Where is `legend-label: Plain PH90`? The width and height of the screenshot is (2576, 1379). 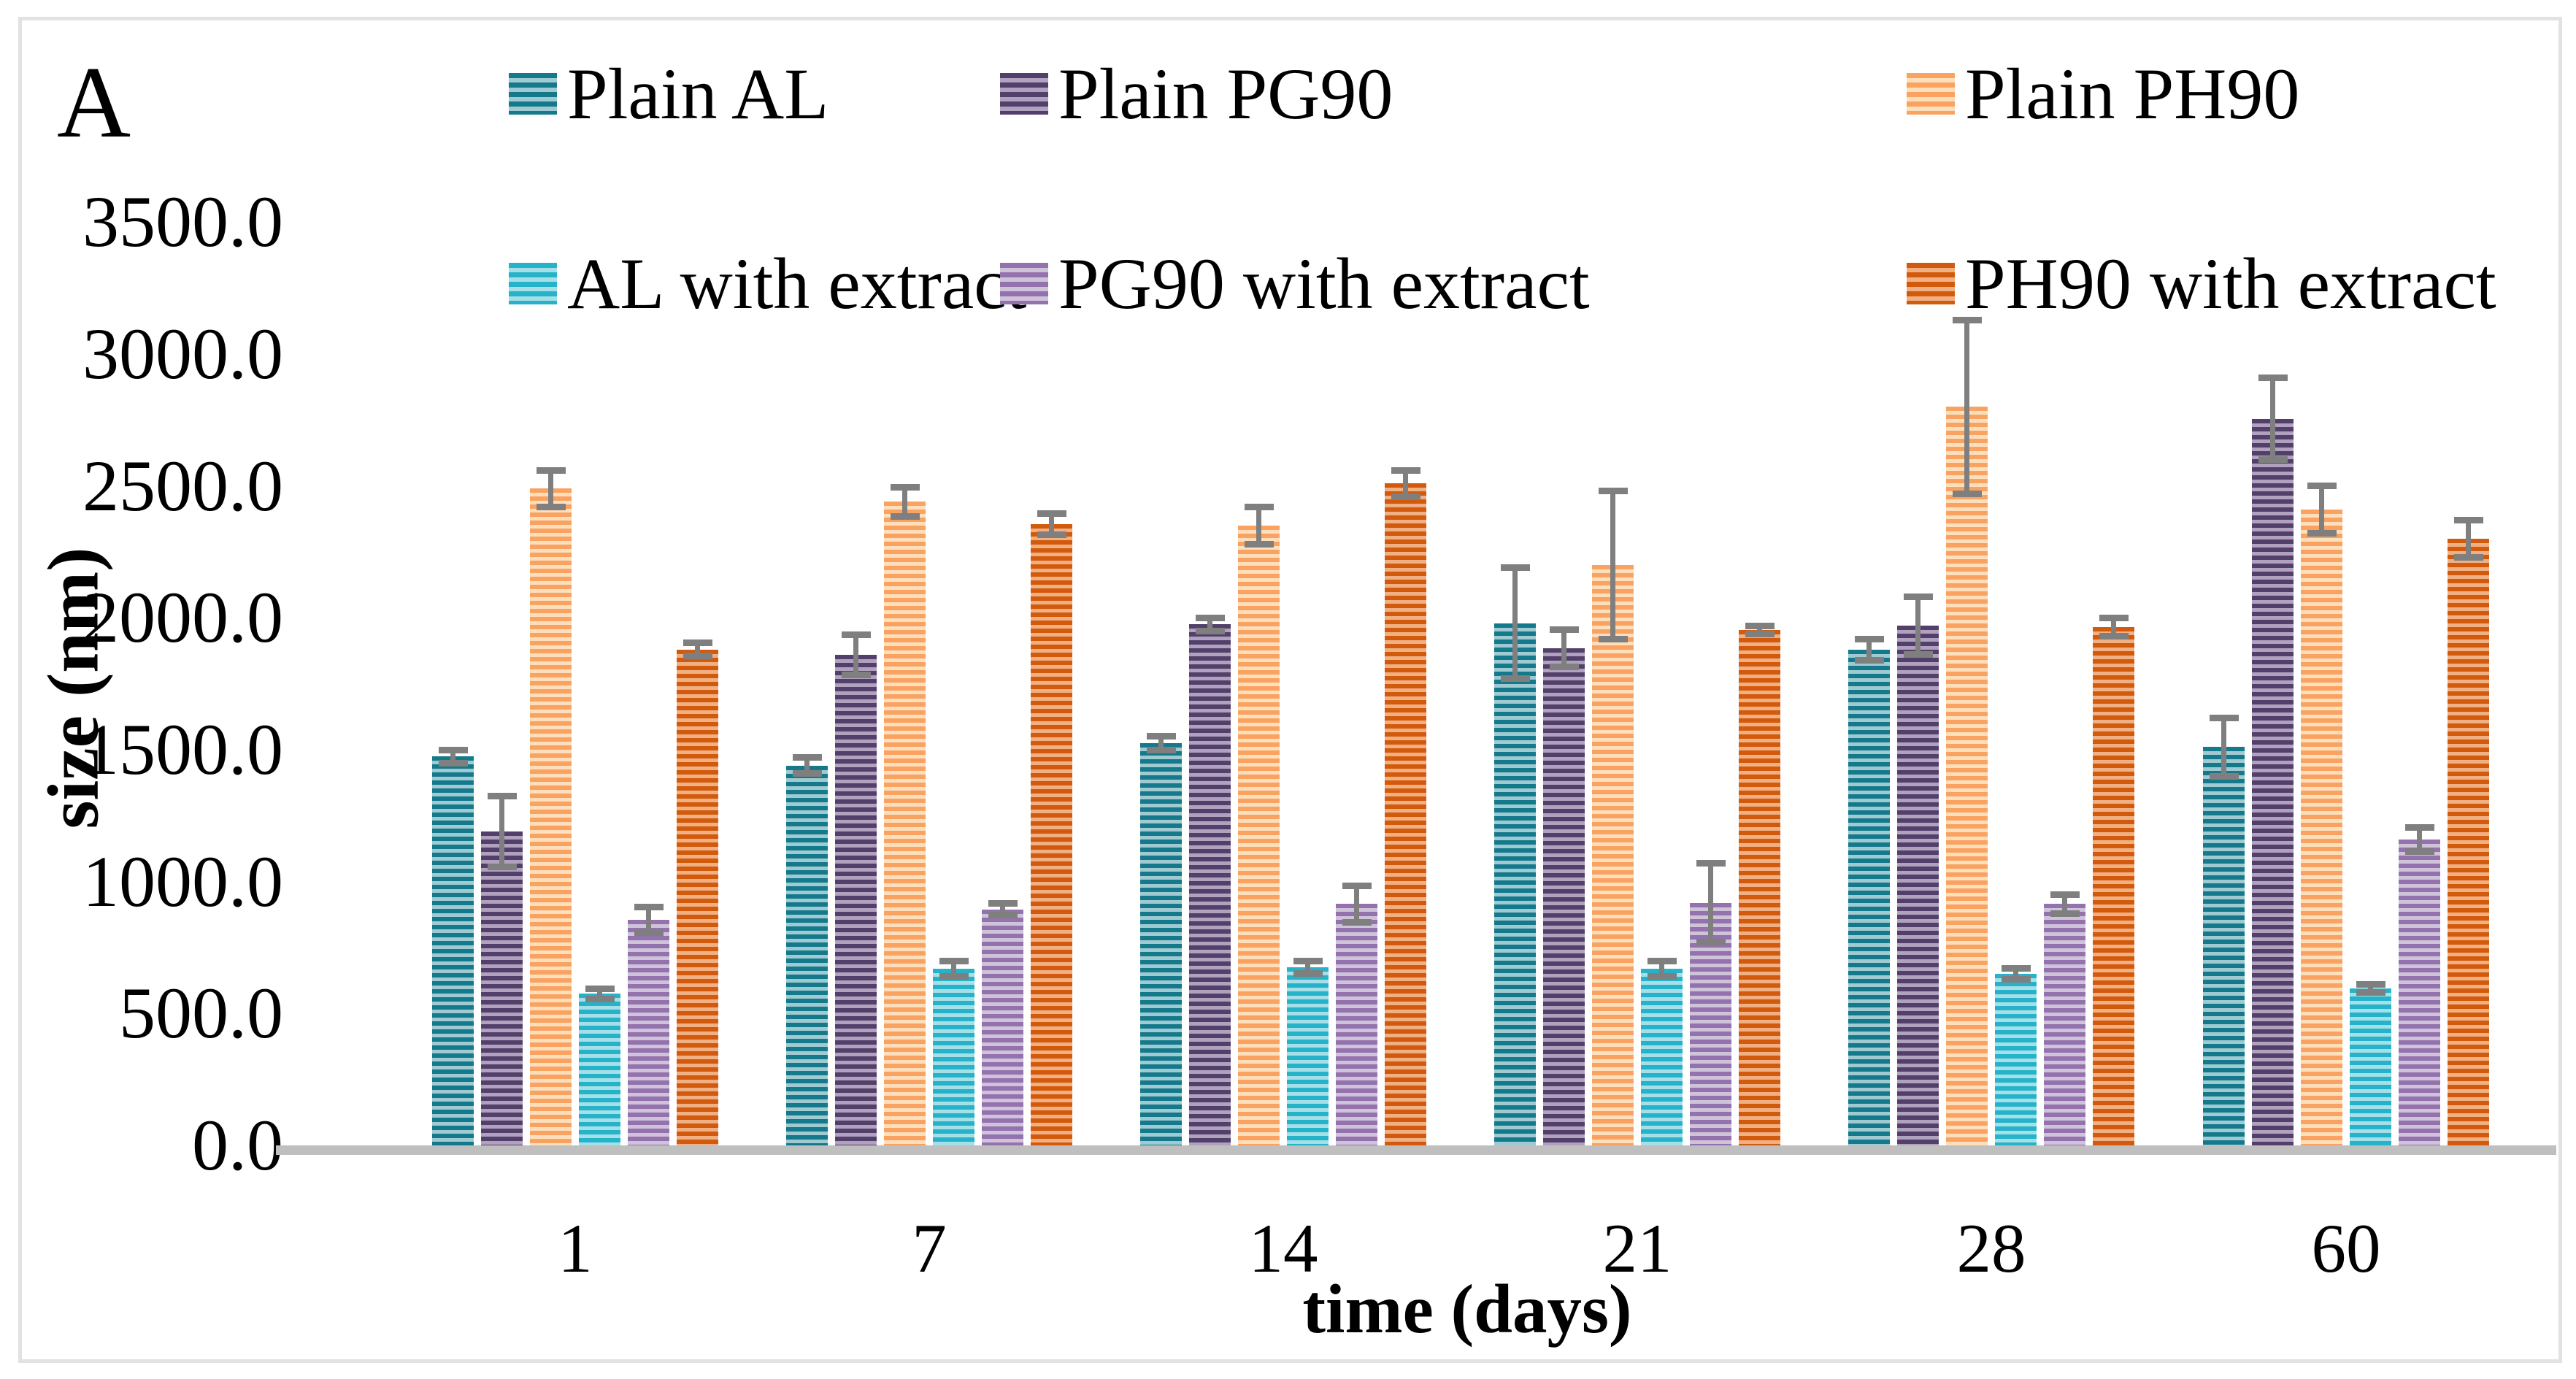 legend-label: Plain PH90 is located at coordinates (2132, 93).